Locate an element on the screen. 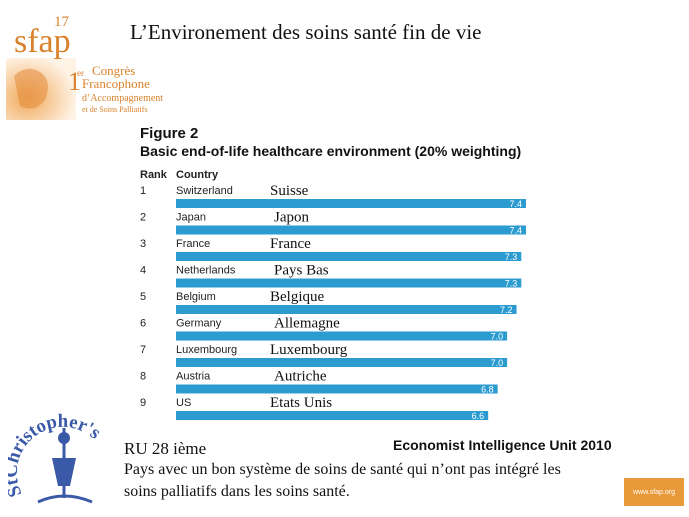 Image resolution: width=689 pixels, height=517 pixels. source-caption: Economist Intelligence Unit 2010 is located at coordinates (502, 445).